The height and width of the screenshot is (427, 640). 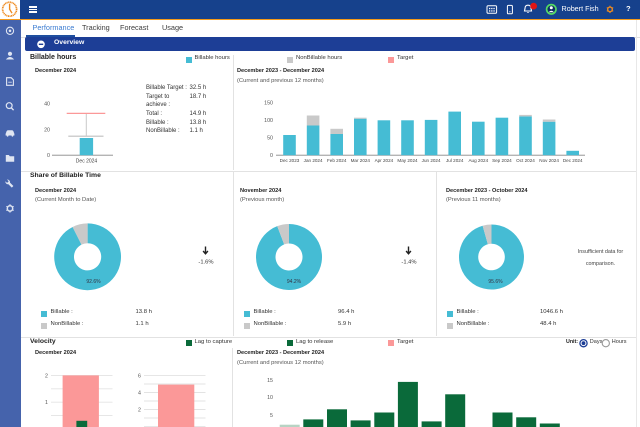 I want to click on svg-text: Dec 2023, so click(x=290, y=160).